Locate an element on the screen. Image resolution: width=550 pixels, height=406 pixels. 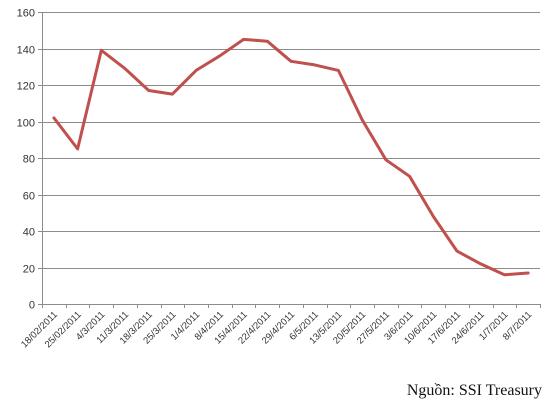
y-tick-label: 60 is located at coordinates (29, 197).